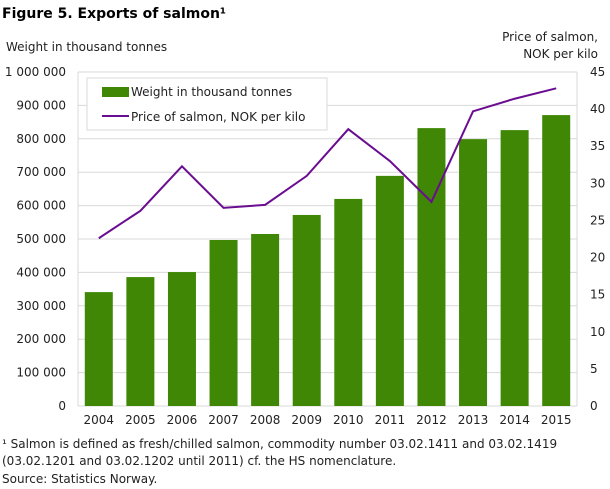 The height and width of the screenshot is (489, 610). I want to click on y-axis-right-label: Price of salmon, NOK per kilo, so click(550, 46).